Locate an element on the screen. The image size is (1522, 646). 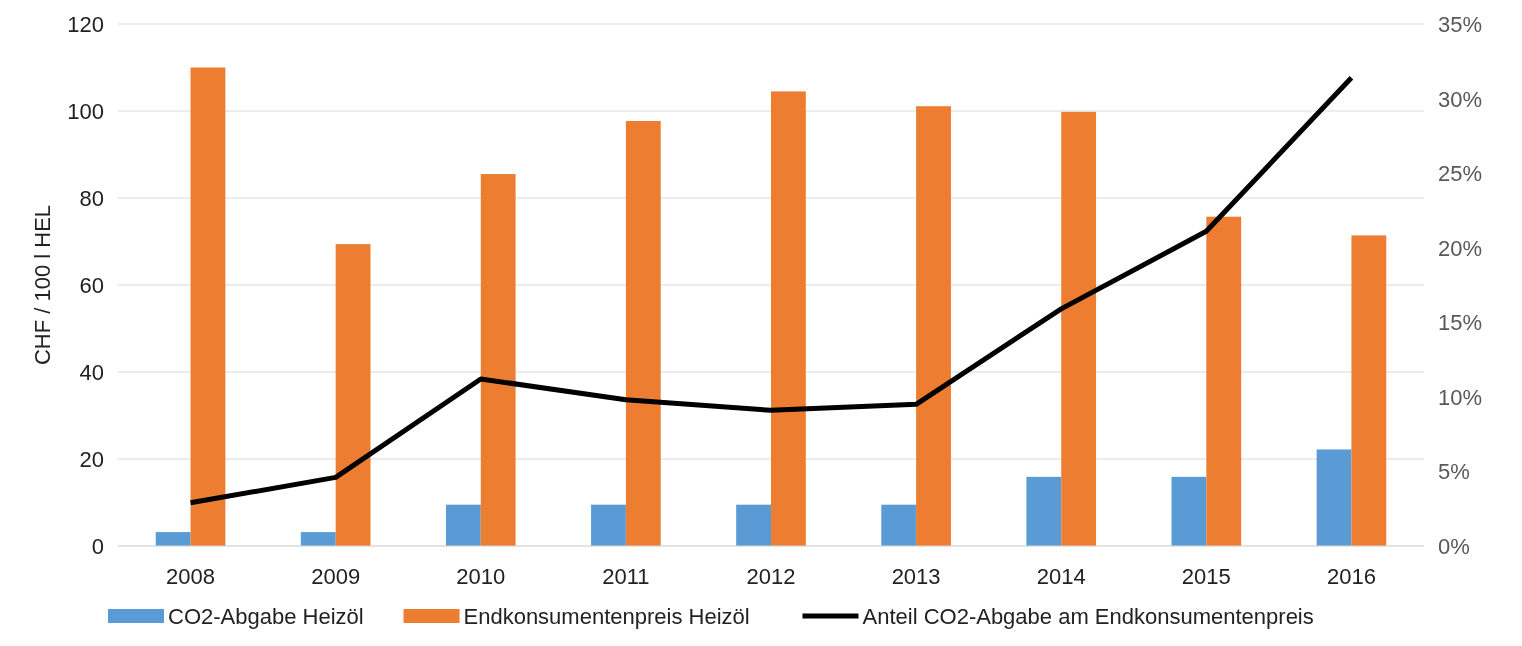
y2-tick-label: 0% is located at coordinates (1454, 546).